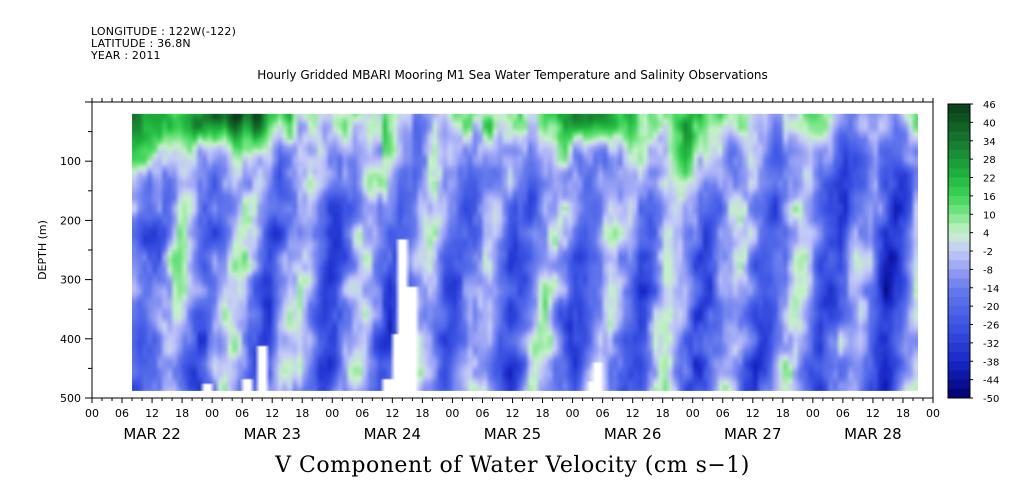 The image size is (1009, 504). Describe the element at coordinates (392, 434) in the screenshot. I see `x-day-label: MAR 24` at that location.